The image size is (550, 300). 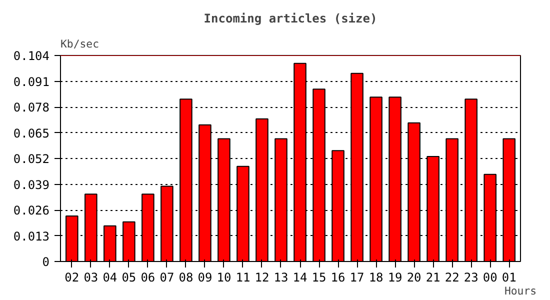 What do you see at coordinates (31, 81) in the screenshot?
I see `y-tick-label: 0.091` at bounding box center [31, 81].